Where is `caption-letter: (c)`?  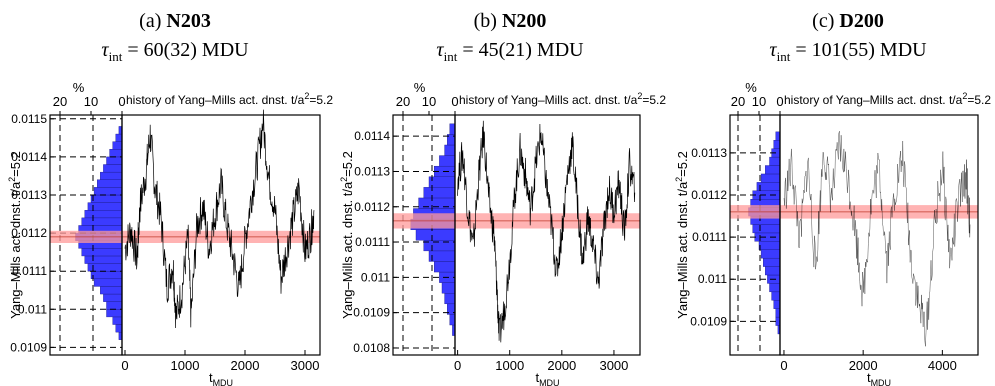 caption-letter: (c) is located at coordinates (825, 21).